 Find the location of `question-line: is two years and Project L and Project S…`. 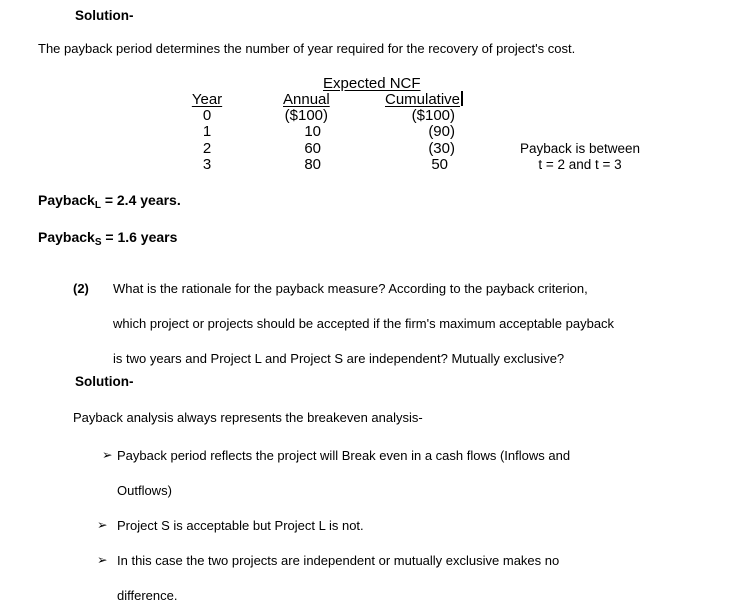

question-line: is two years and Project L and Project S… is located at coordinates (339, 358).